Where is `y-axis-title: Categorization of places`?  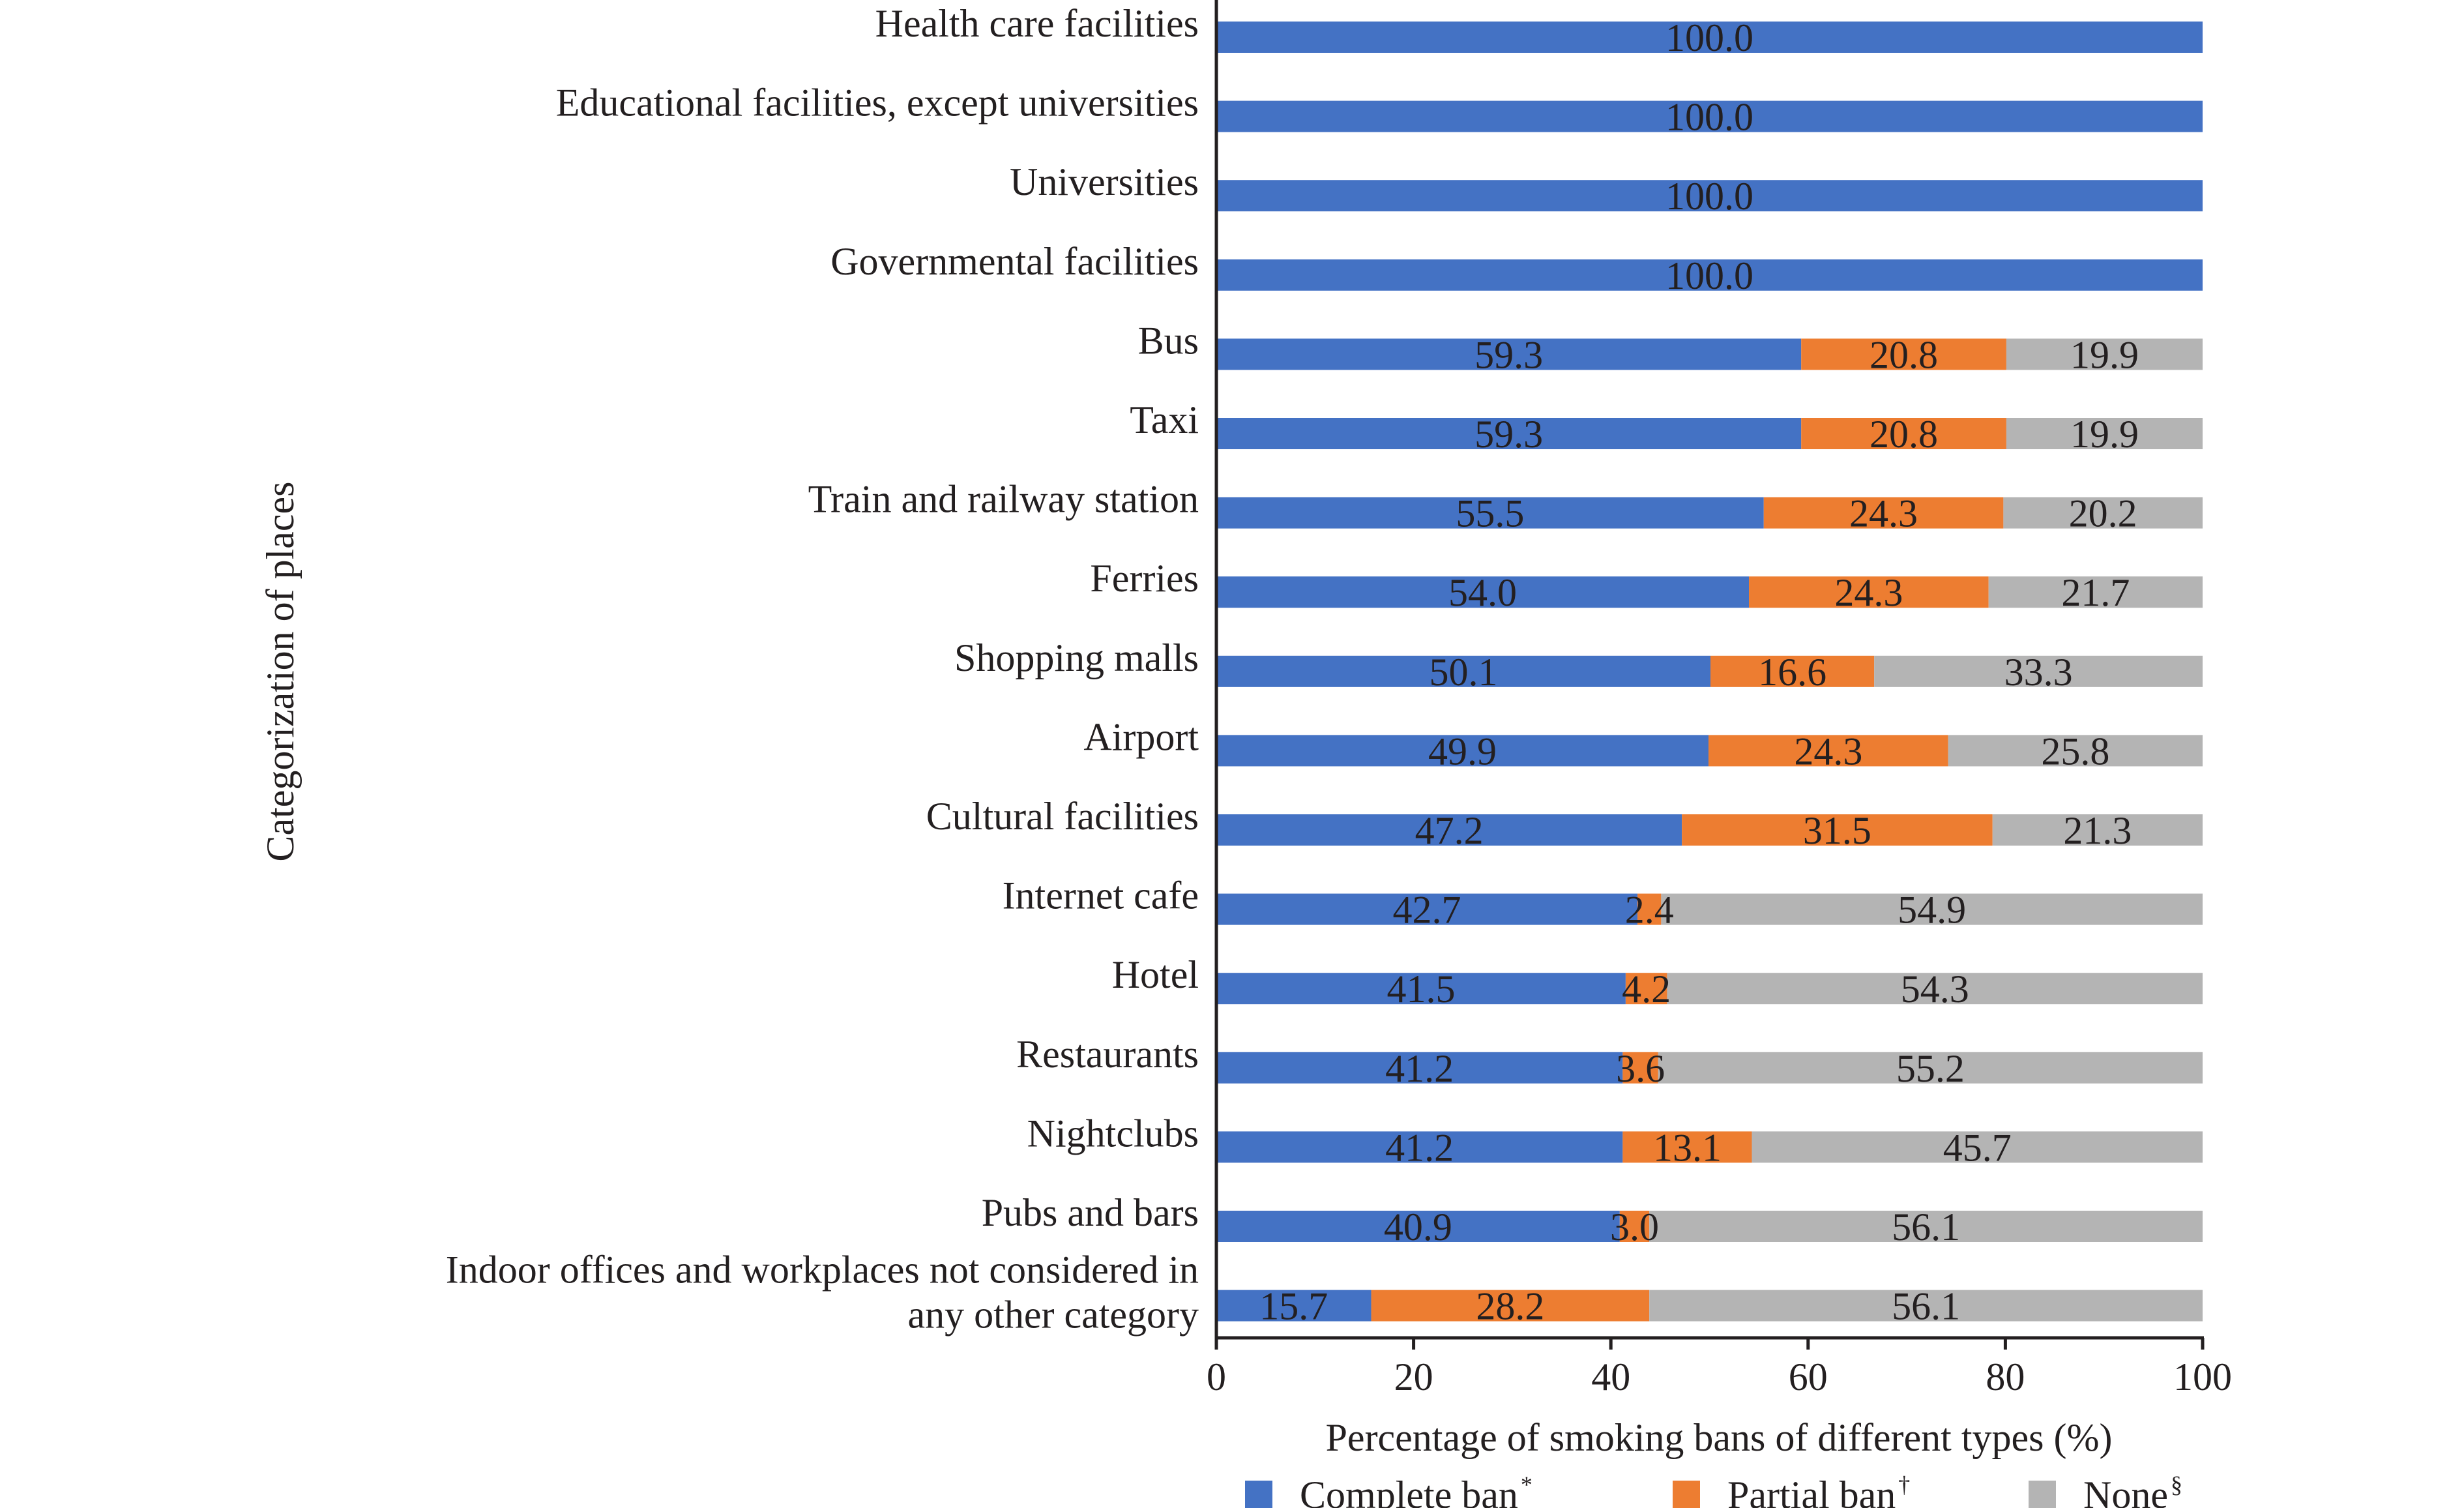 y-axis-title: Categorization of places is located at coordinates (280, 671).